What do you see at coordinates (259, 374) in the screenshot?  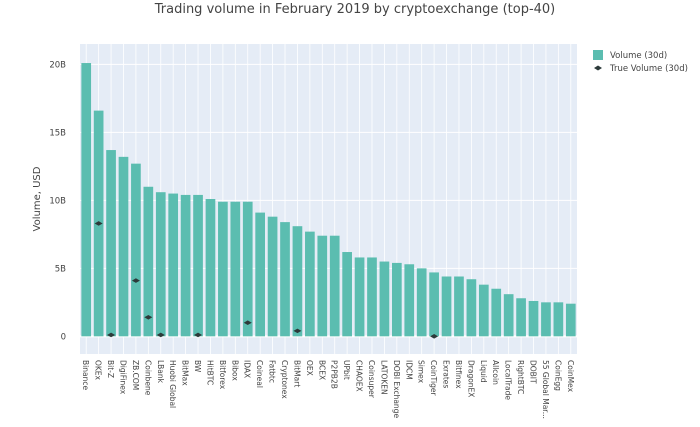 I see `x-tick-label: Coineal` at bounding box center [259, 374].